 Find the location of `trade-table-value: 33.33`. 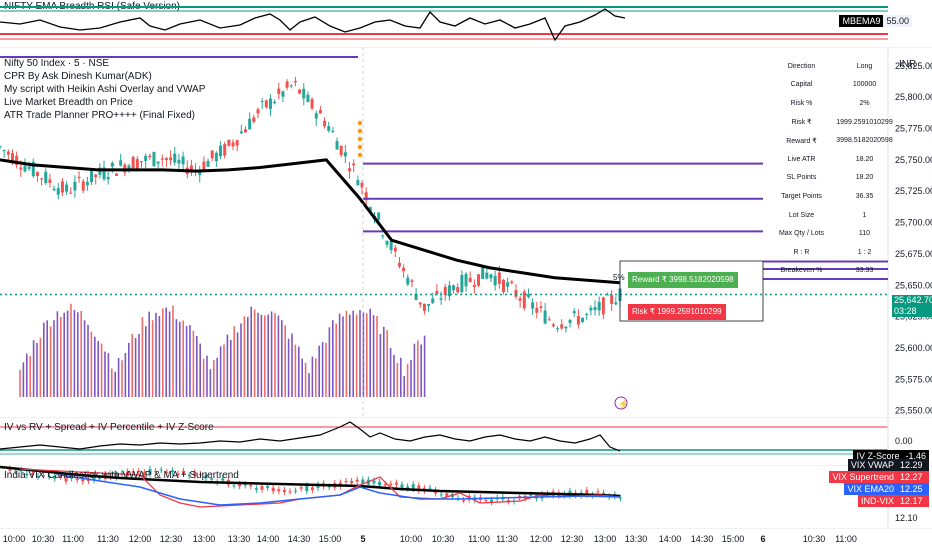

trade-table-value: 33.33 is located at coordinates (864, 271).